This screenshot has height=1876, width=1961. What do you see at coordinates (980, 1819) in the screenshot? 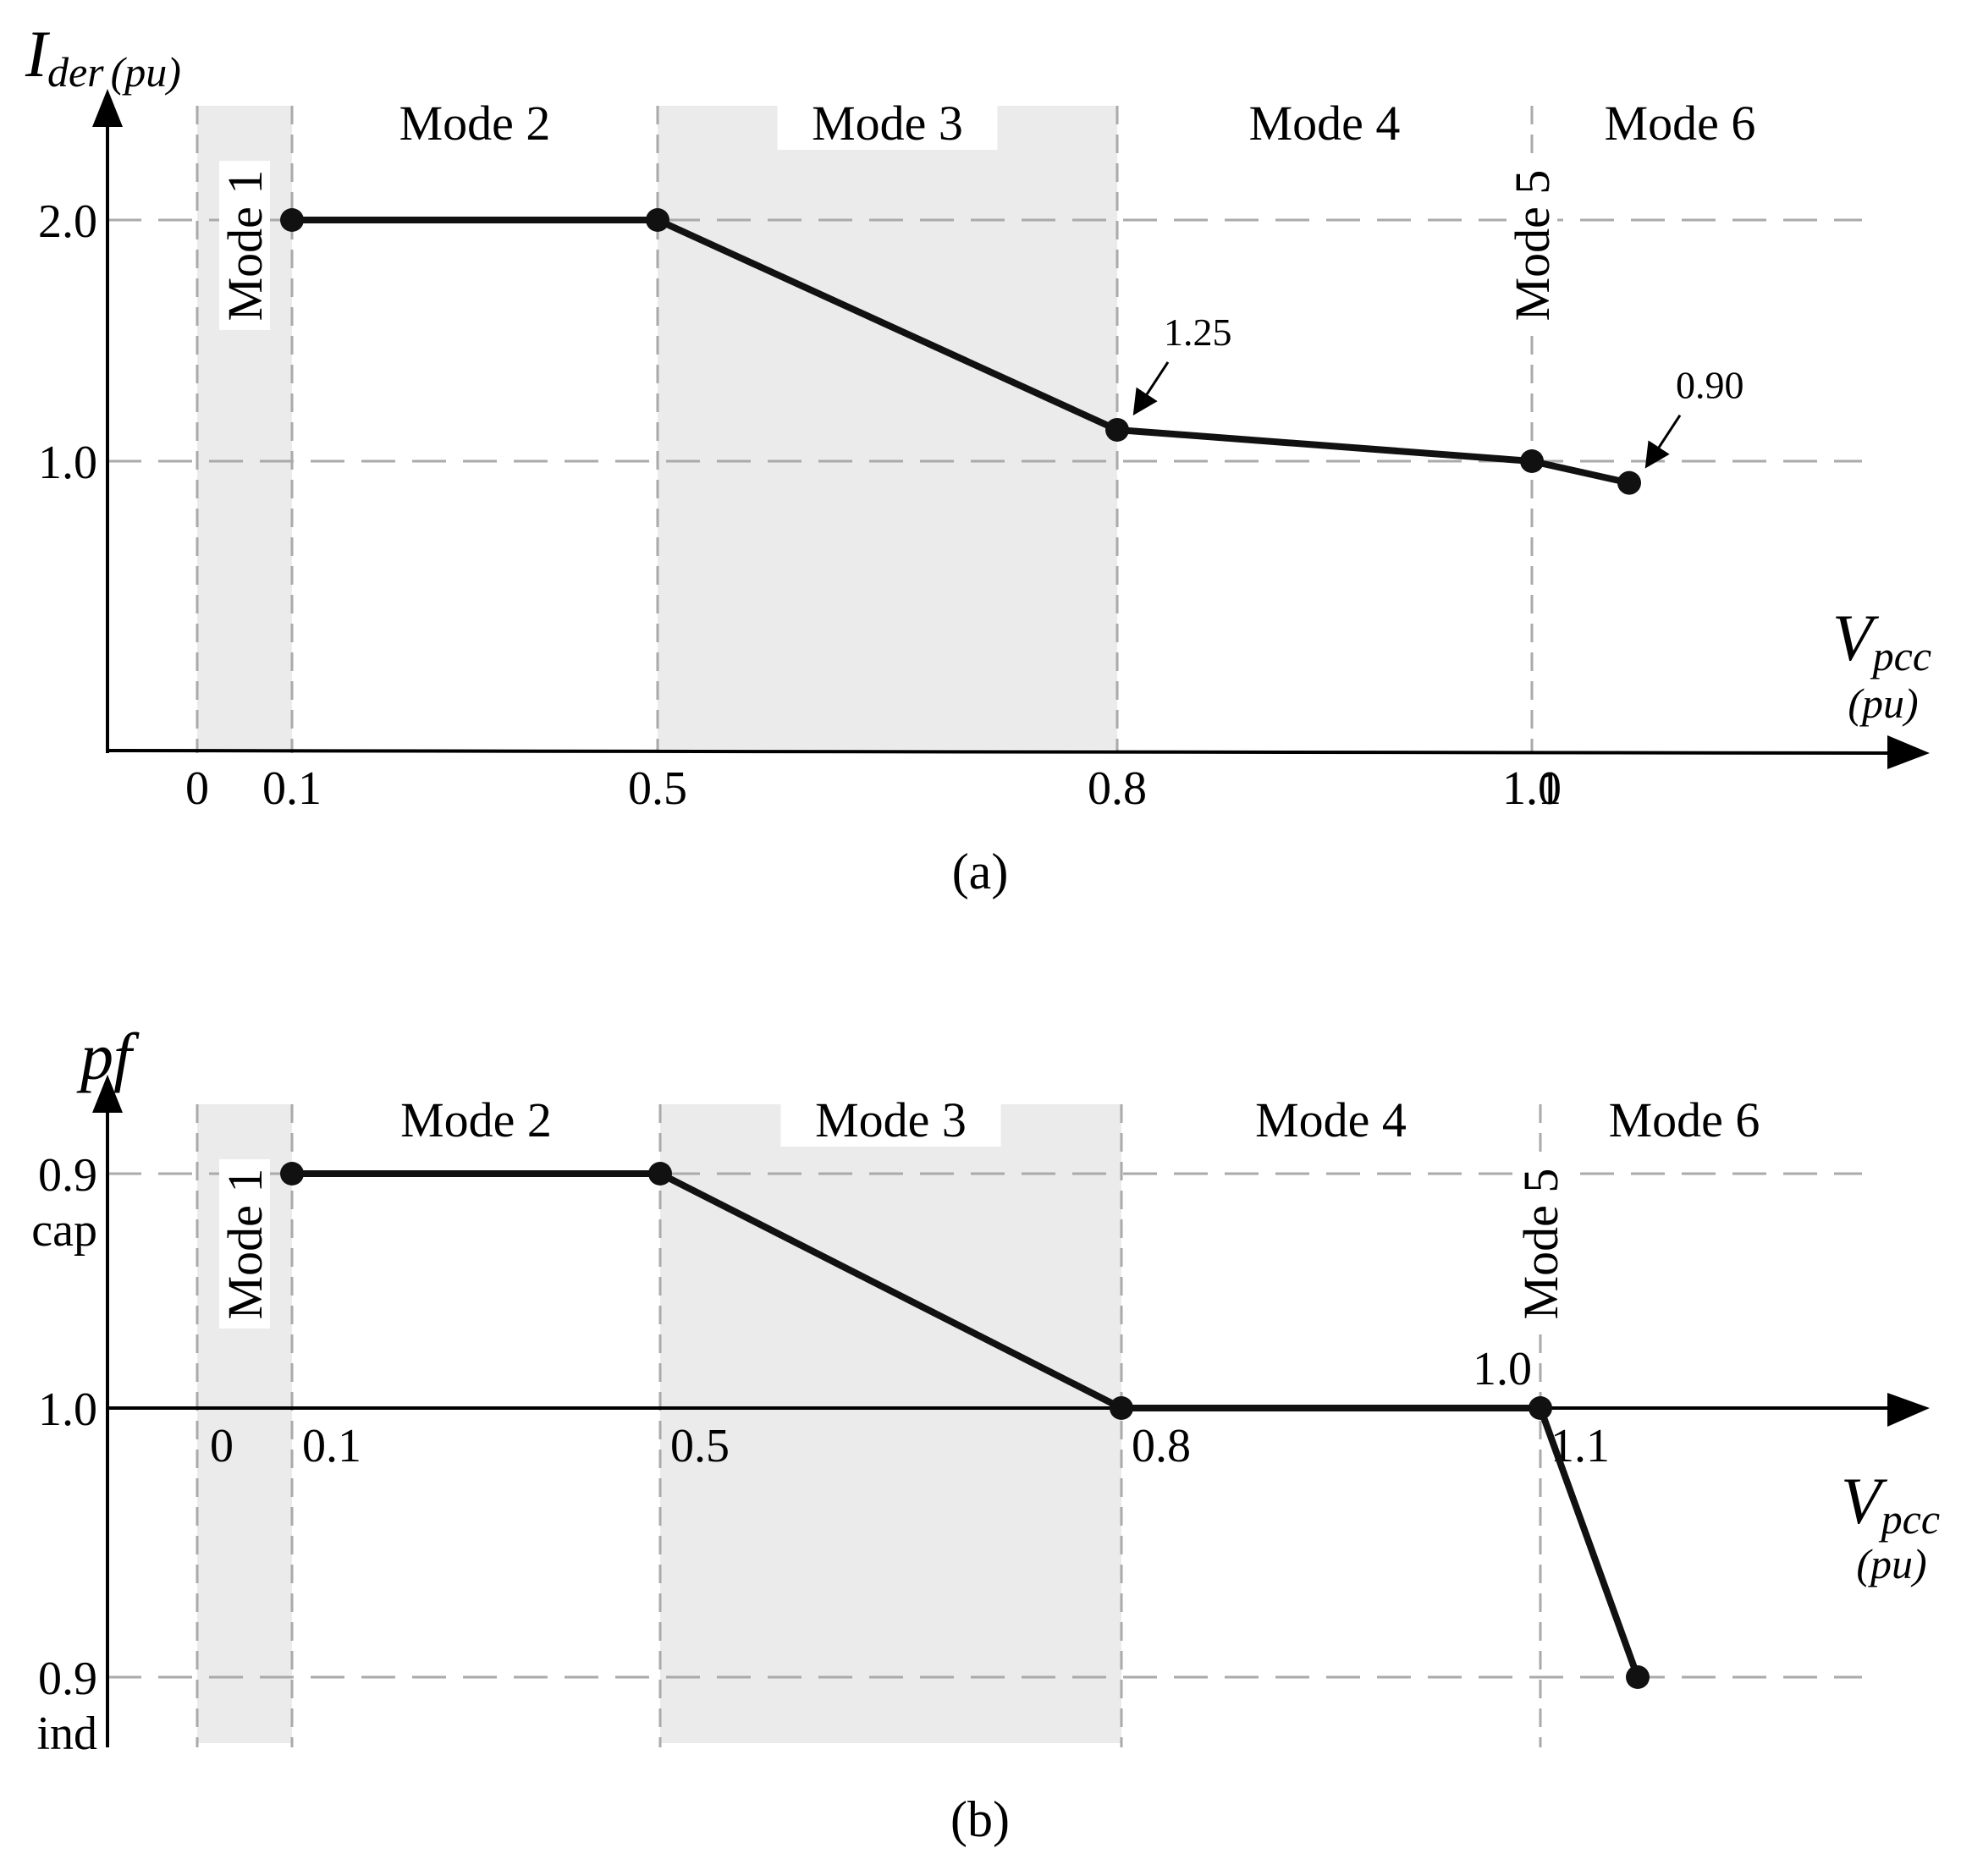
I see `figure-caption: (b)` at bounding box center [980, 1819].